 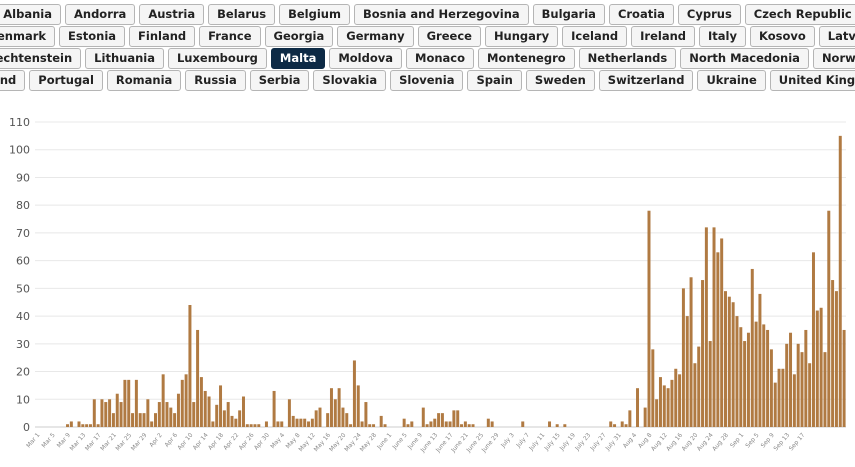 I want to click on country-button-finland: Finland, so click(x=162, y=36).